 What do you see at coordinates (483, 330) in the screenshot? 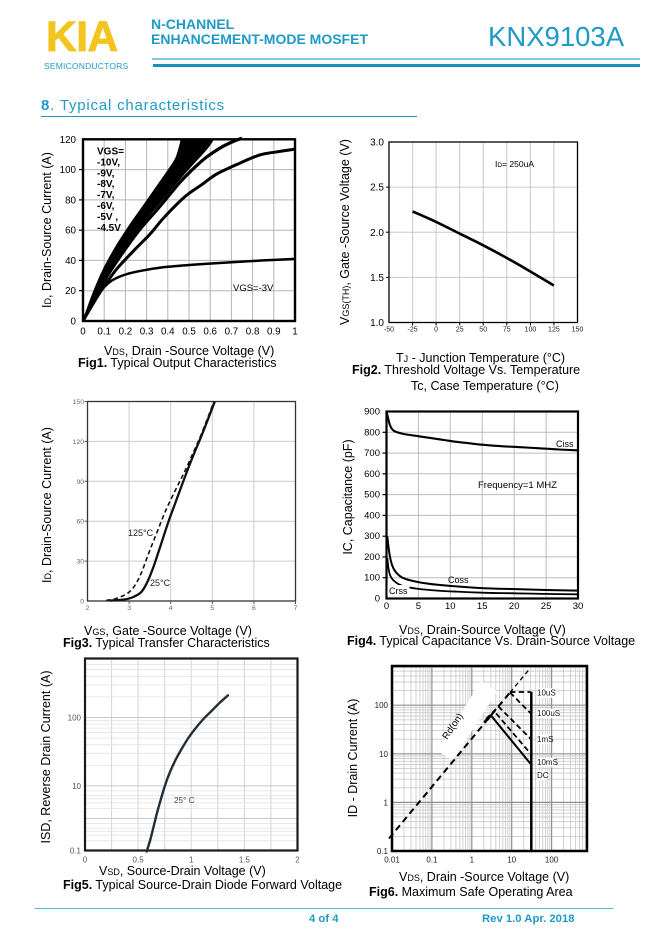
I see `svg-text: 50` at bounding box center [483, 330].